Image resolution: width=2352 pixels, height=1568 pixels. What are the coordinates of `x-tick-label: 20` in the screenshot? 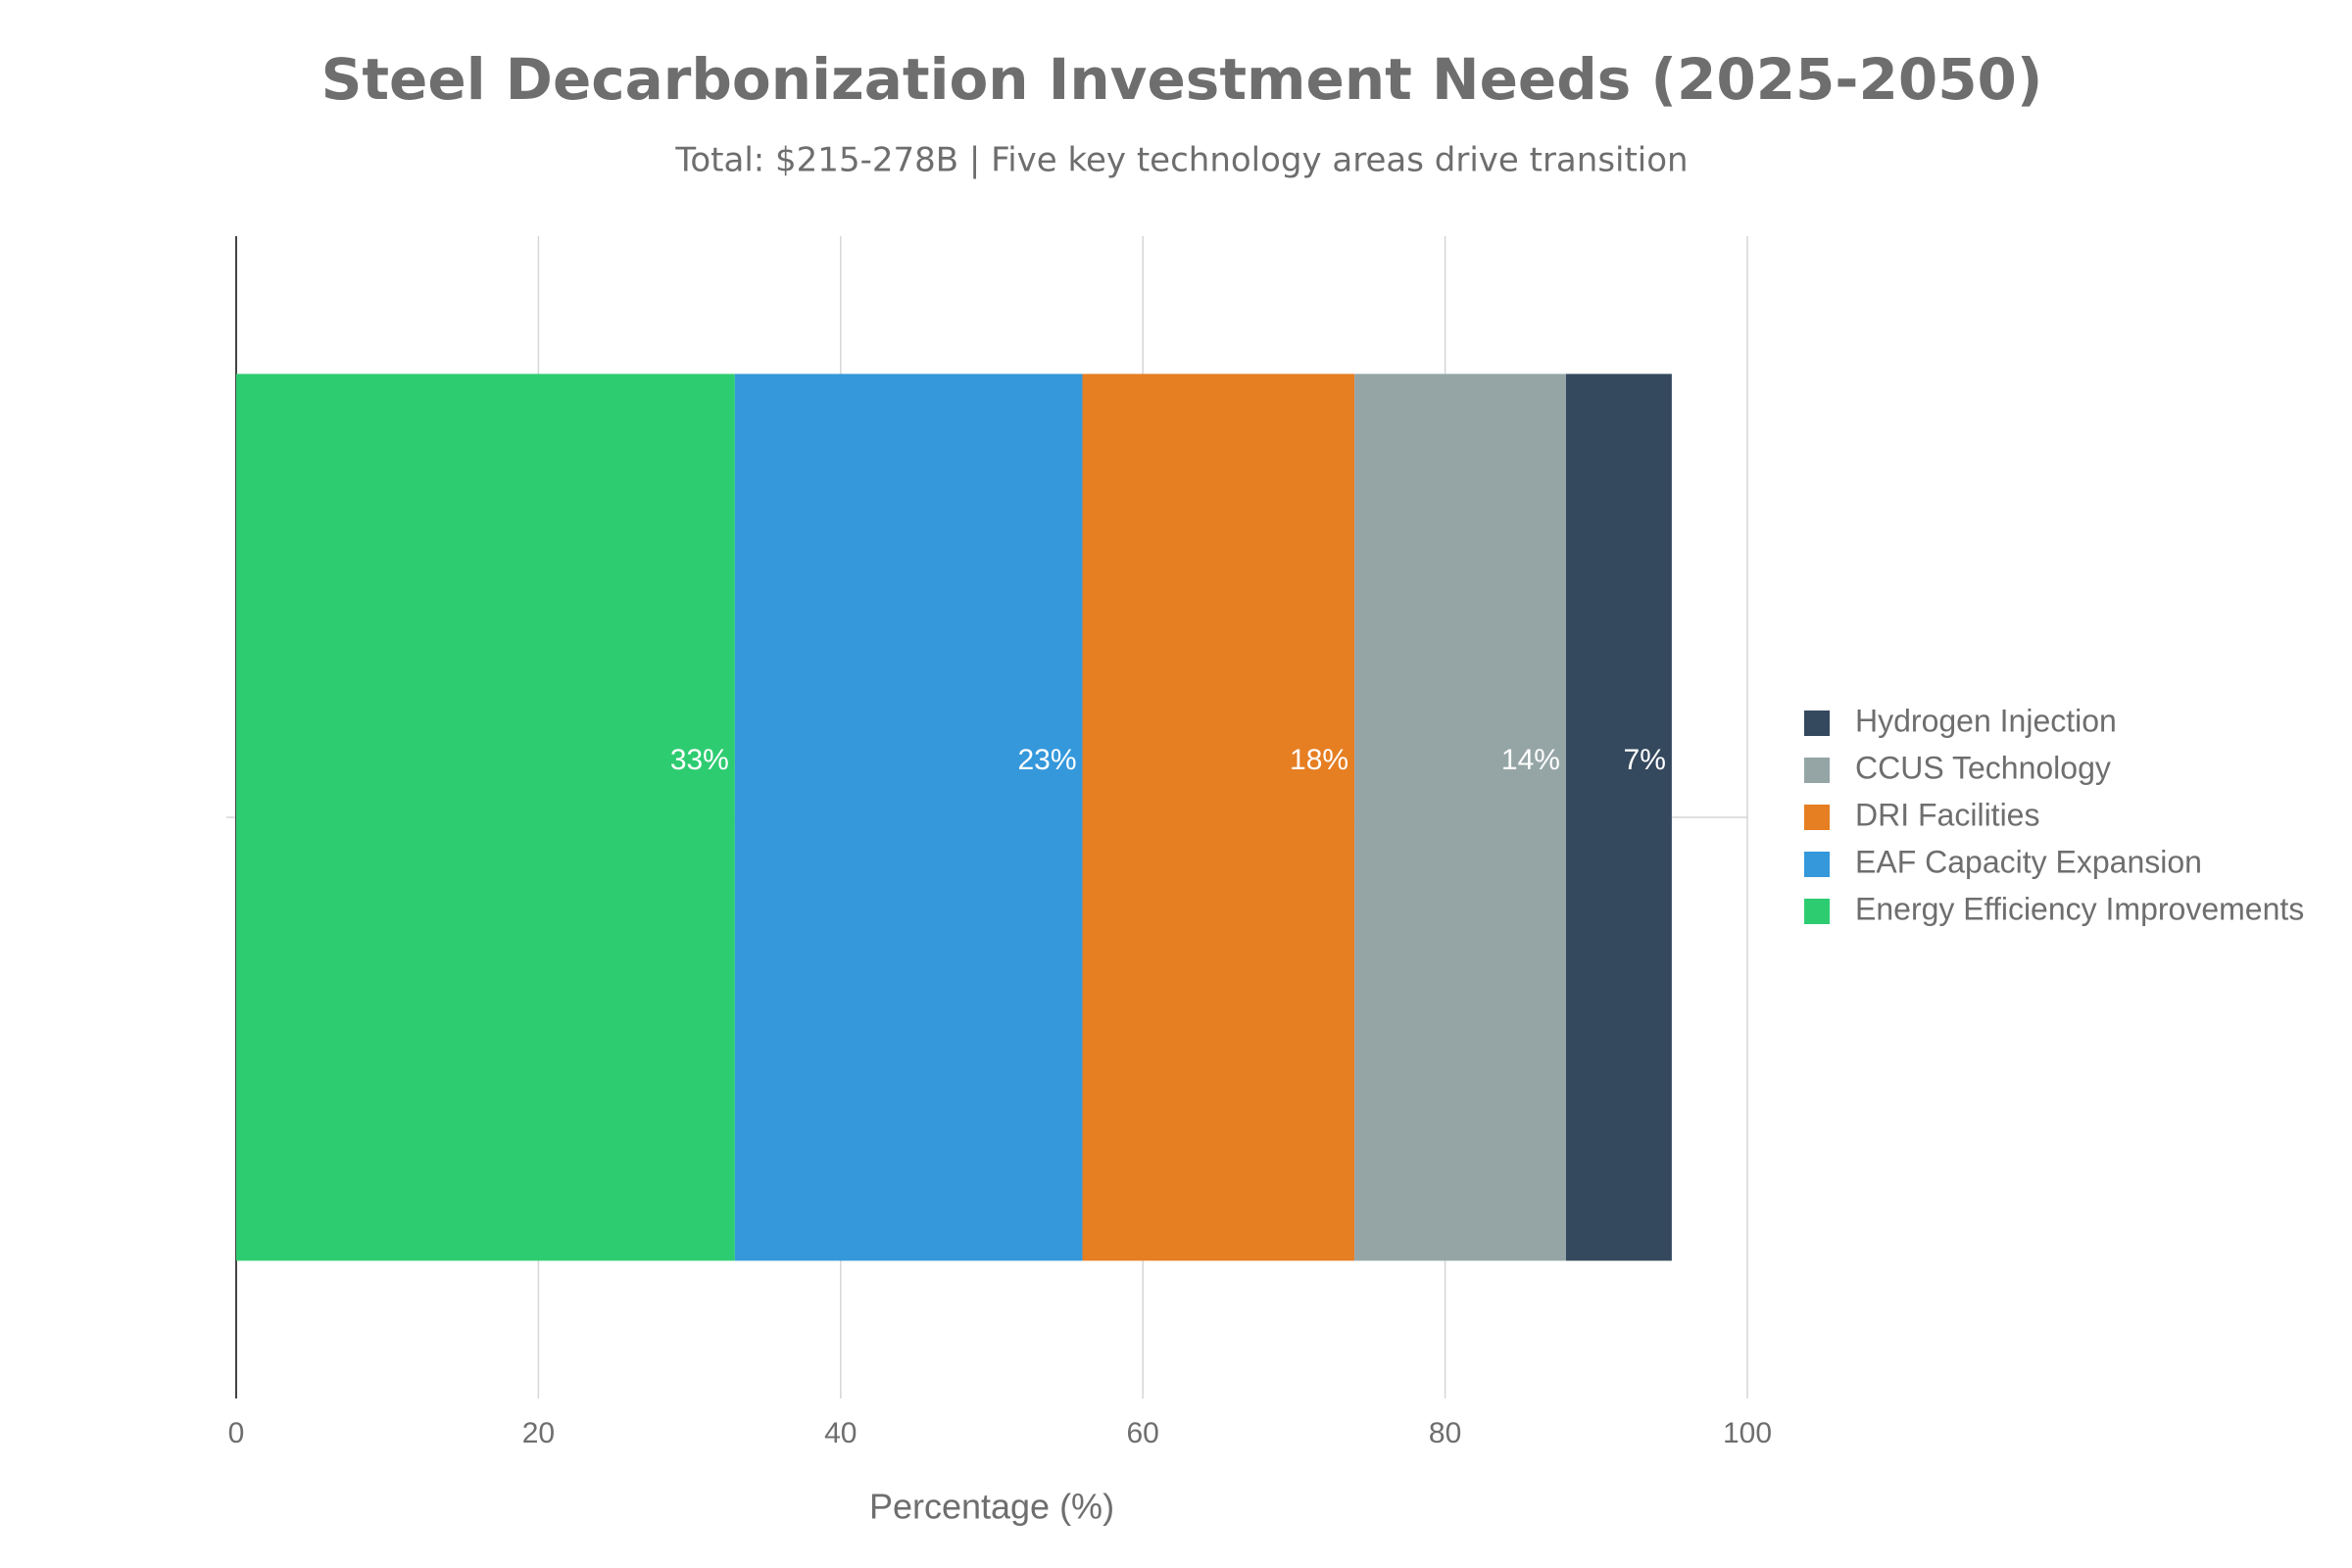 It's located at (538, 1433).